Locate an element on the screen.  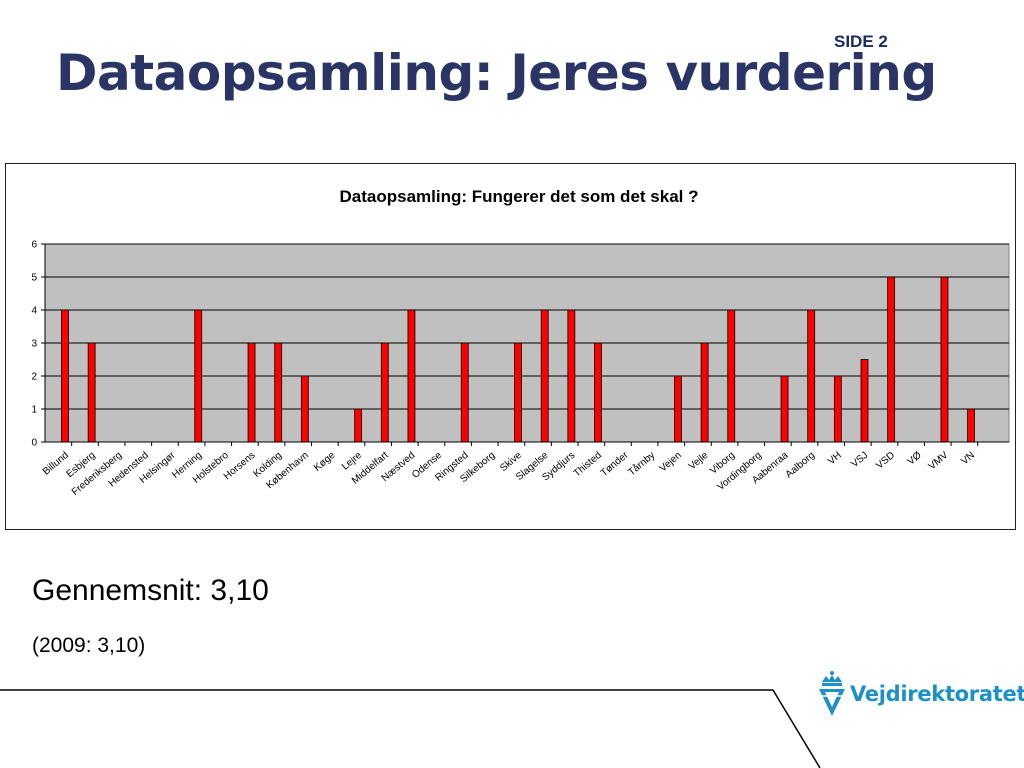
bar-kolding is located at coordinates (278, 392).